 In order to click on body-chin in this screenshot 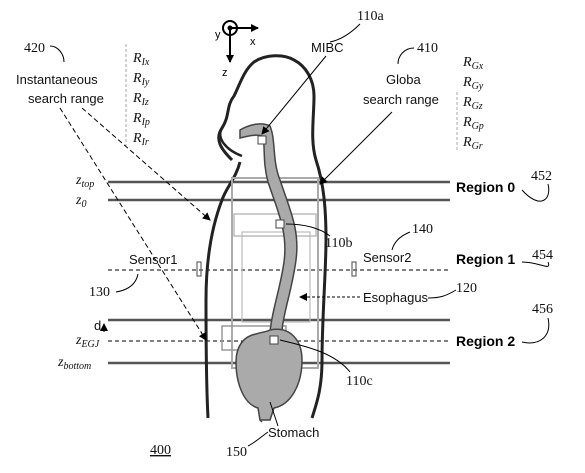, I will do `click(231, 142)`.